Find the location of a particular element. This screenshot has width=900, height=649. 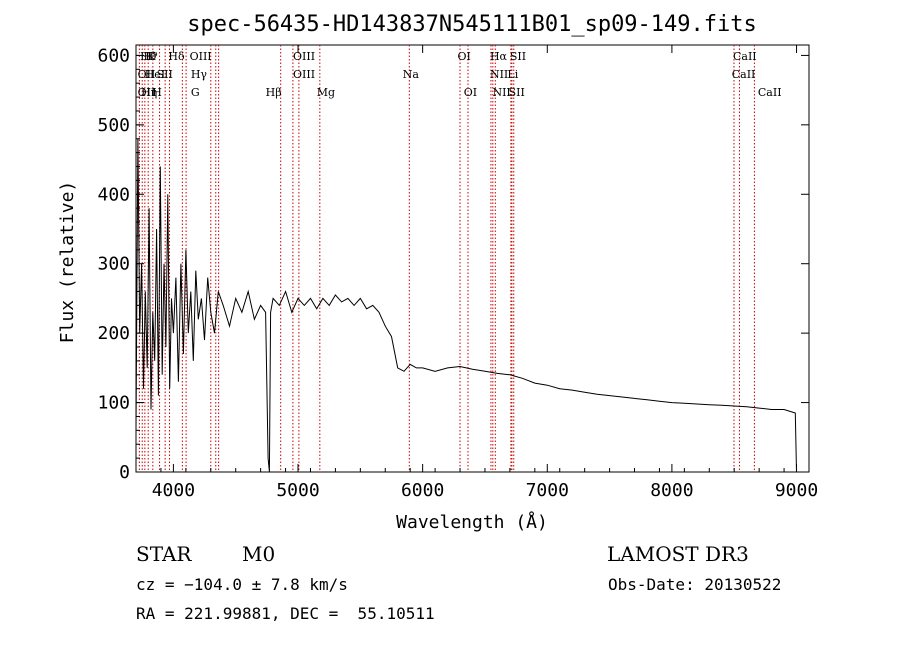

line-label-2-8: SII is located at coordinates (517, 92).